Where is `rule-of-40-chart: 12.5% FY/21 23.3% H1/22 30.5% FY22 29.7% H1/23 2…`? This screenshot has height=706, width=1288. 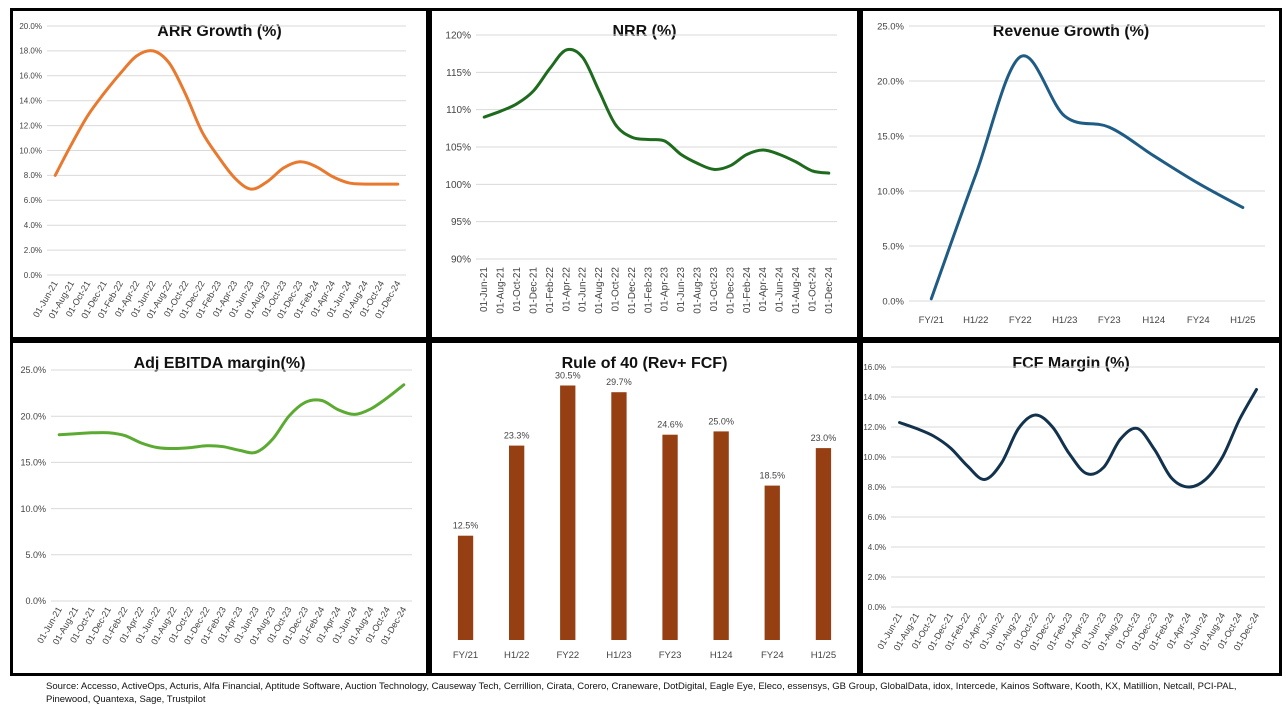
rule-of-40-chart: 12.5% FY/21 23.3% H1/22 30.5% FY22 29.7% H1/23 2… is located at coordinates (644, 516).